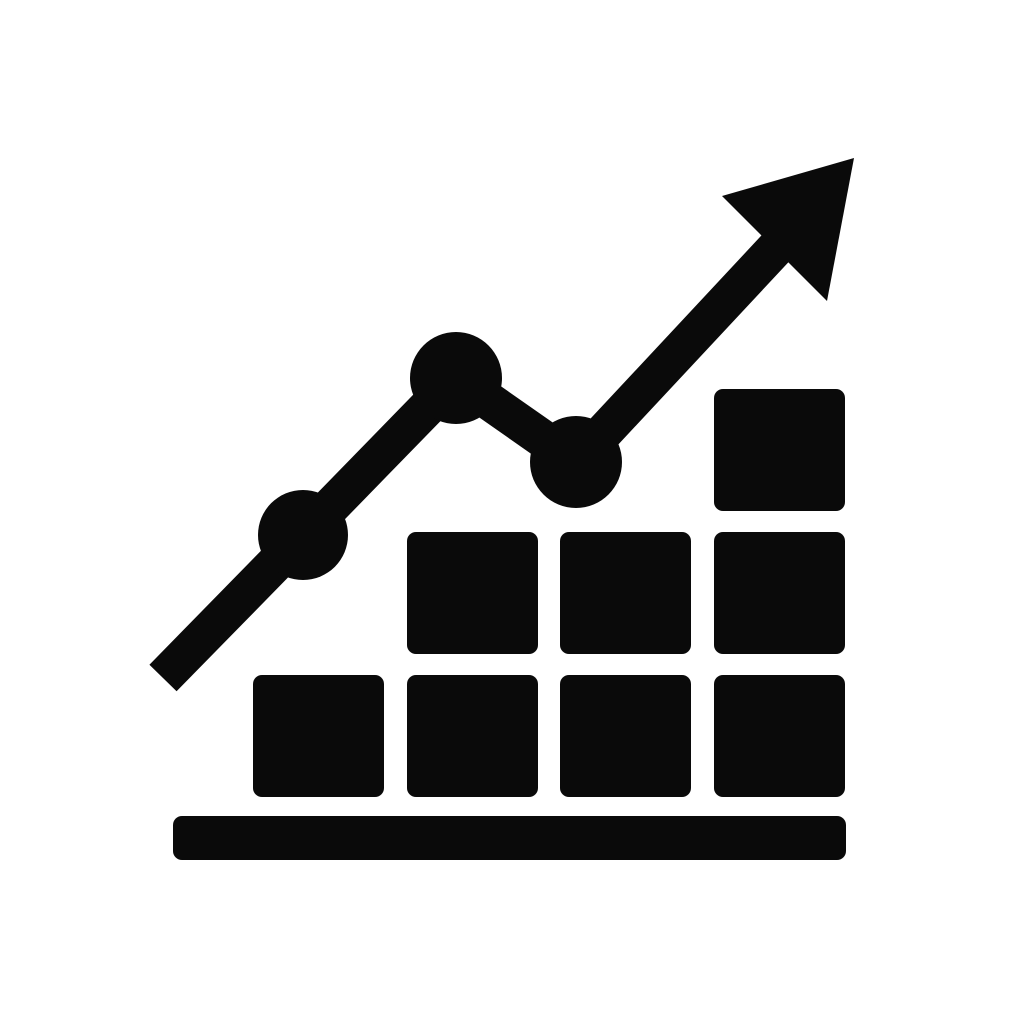 The height and width of the screenshot is (1024, 1024). I want to click on arrow-head, so click(788, 229).